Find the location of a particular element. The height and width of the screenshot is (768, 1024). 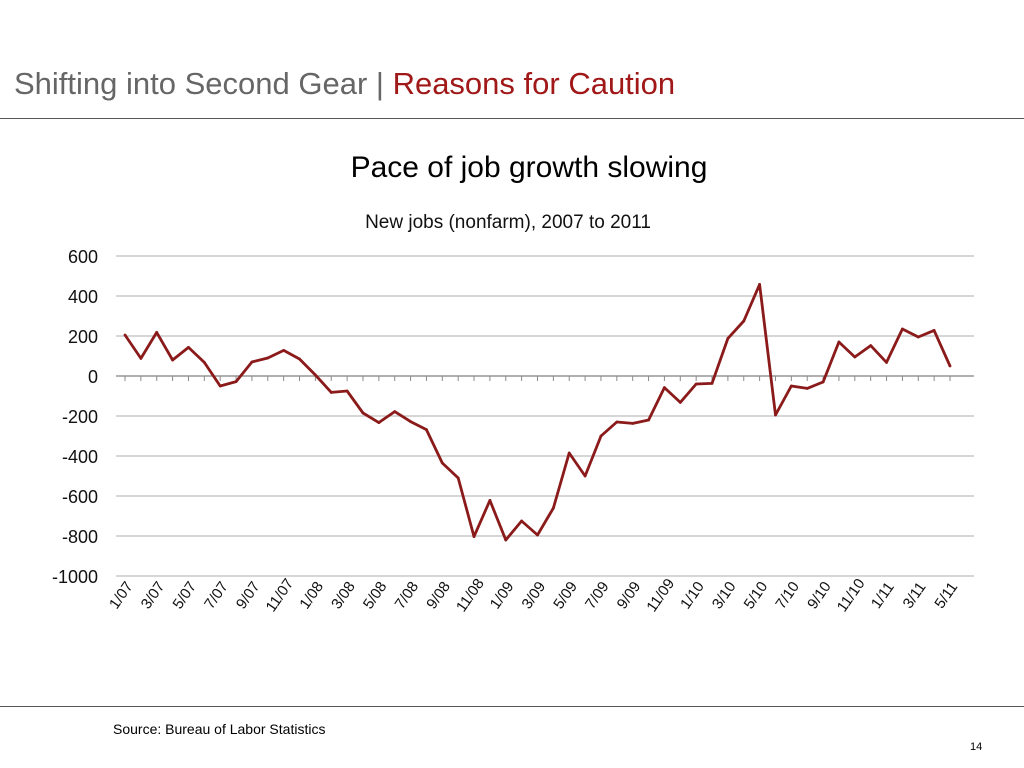

y-tick-label: 600 is located at coordinates (83, 257).